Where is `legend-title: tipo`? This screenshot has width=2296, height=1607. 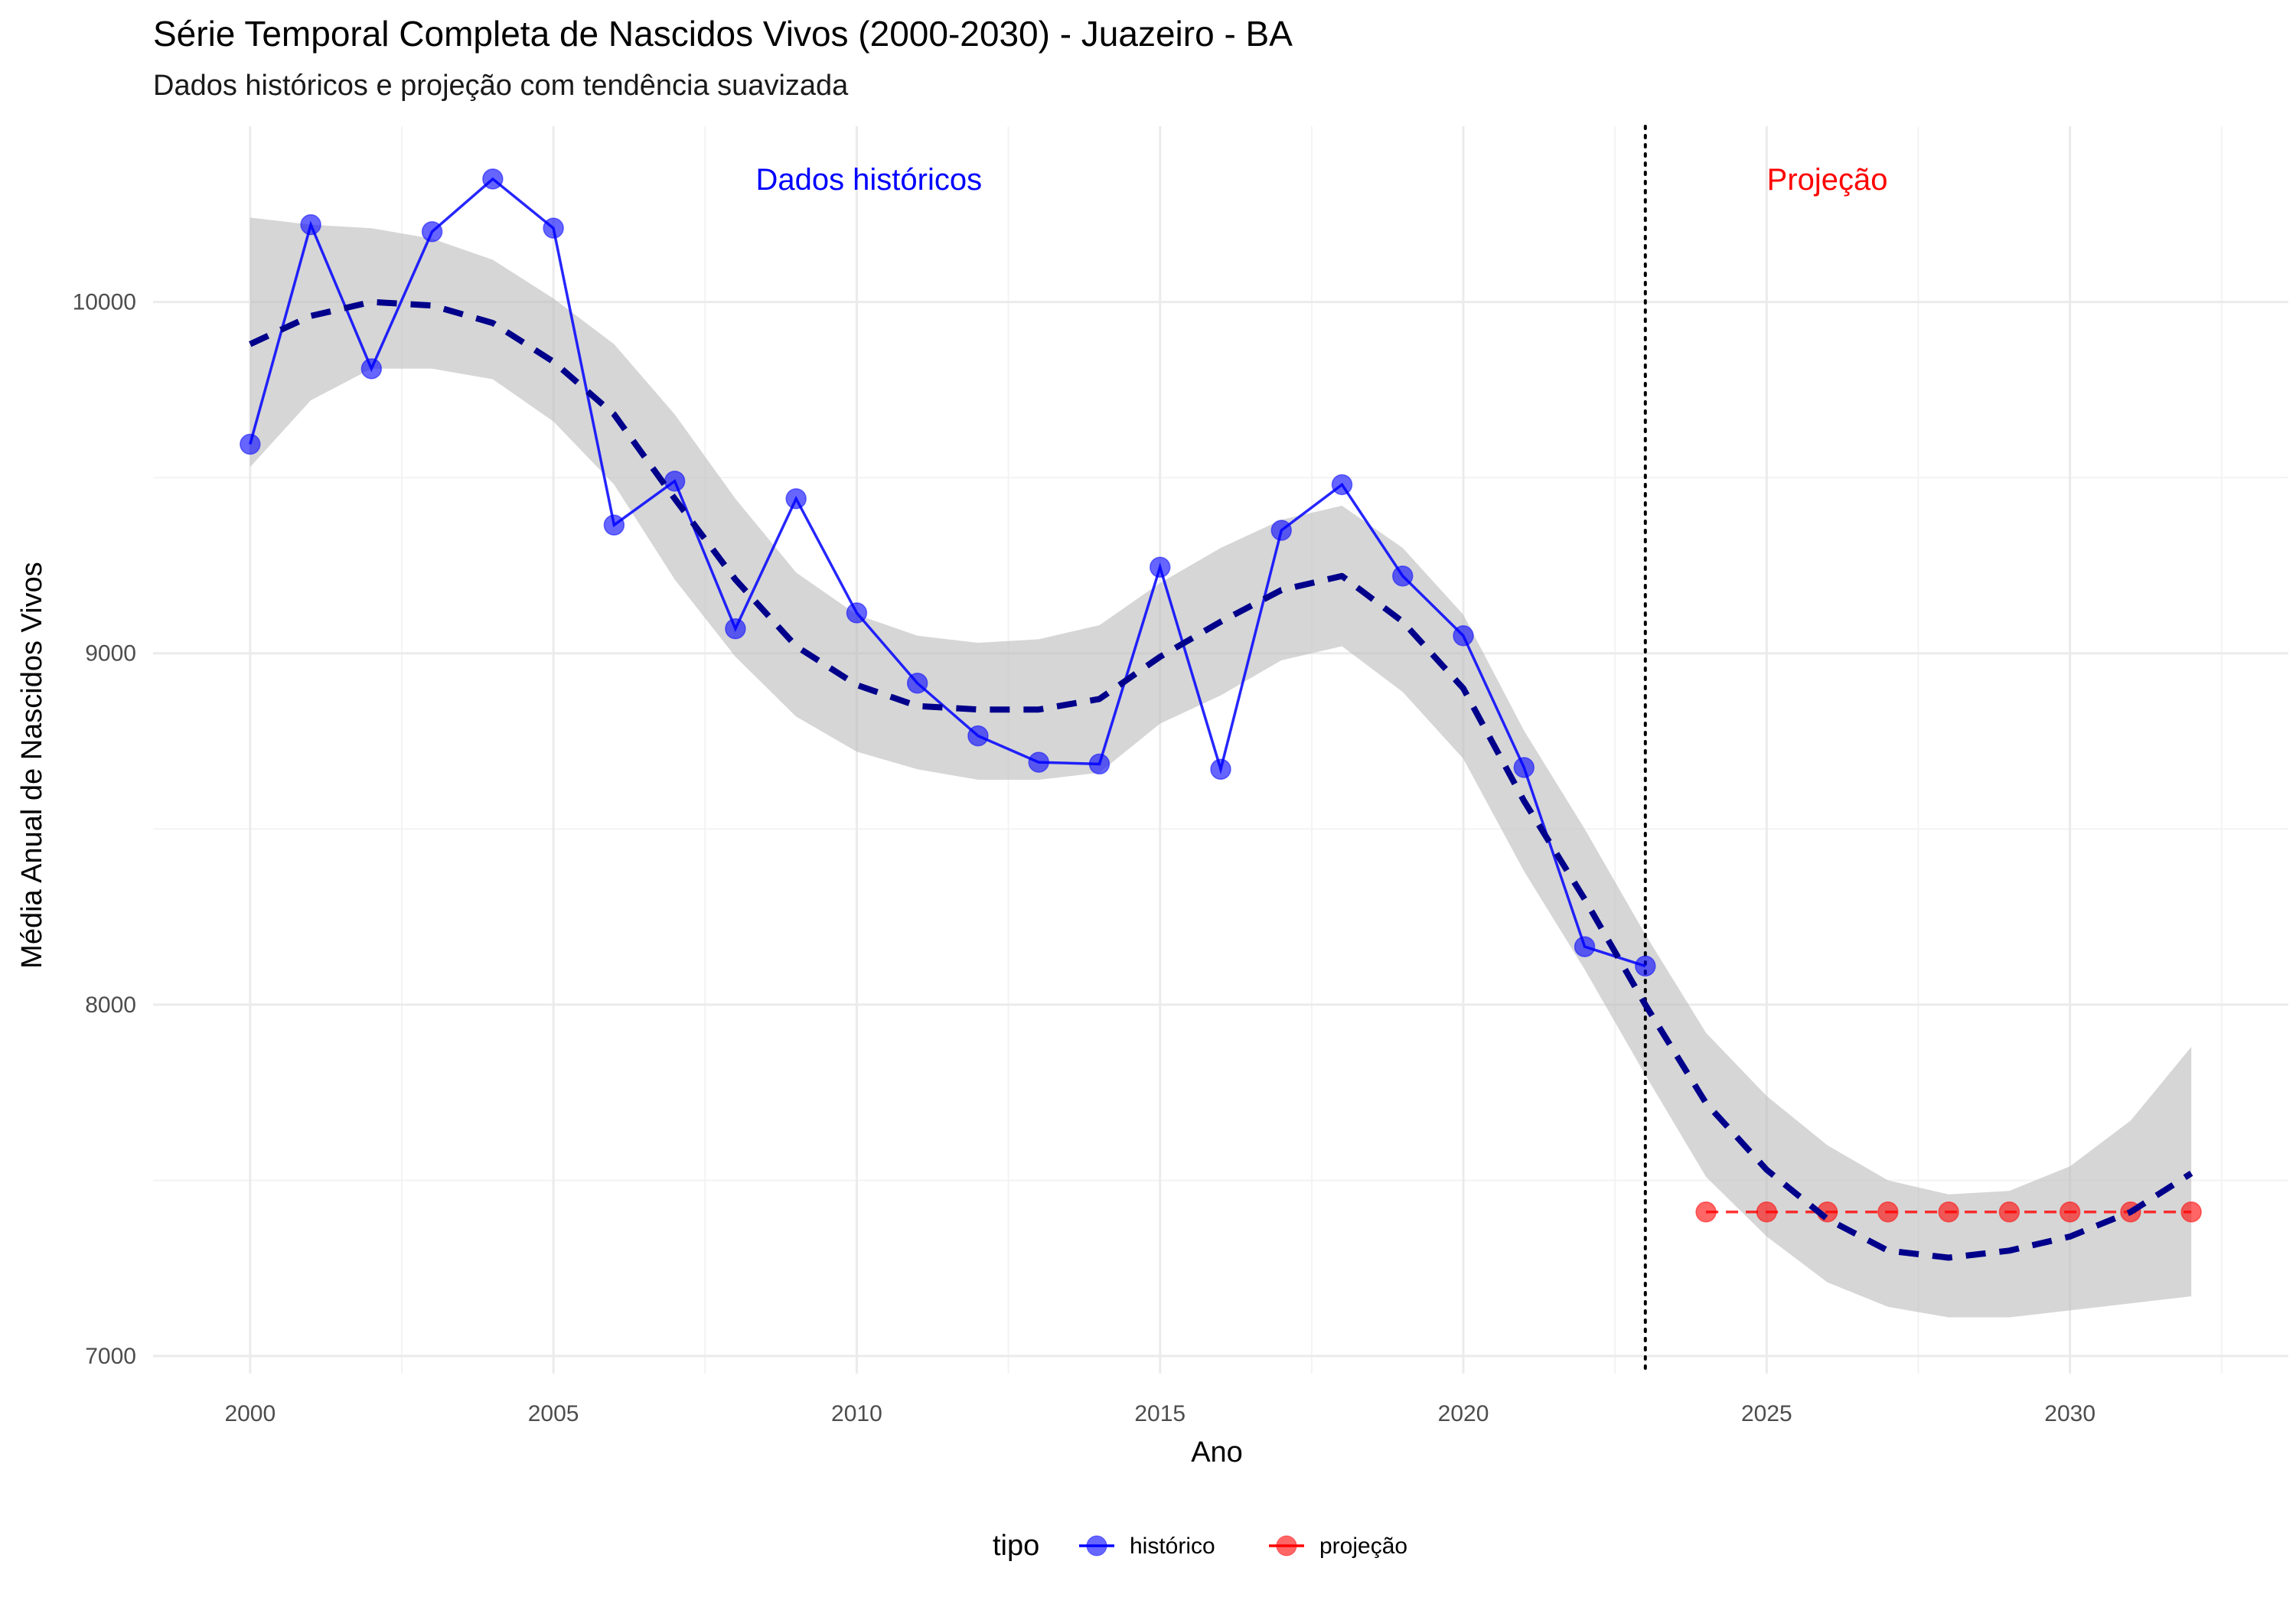 legend-title: tipo is located at coordinates (1016, 1546).